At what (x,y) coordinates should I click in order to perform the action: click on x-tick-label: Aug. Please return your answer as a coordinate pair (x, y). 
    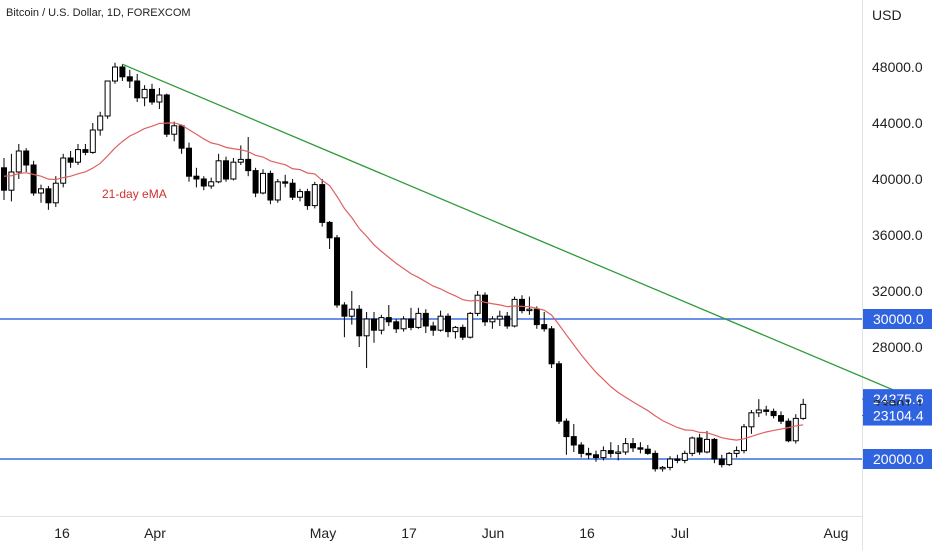
    Looking at the image, I should click on (836, 533).